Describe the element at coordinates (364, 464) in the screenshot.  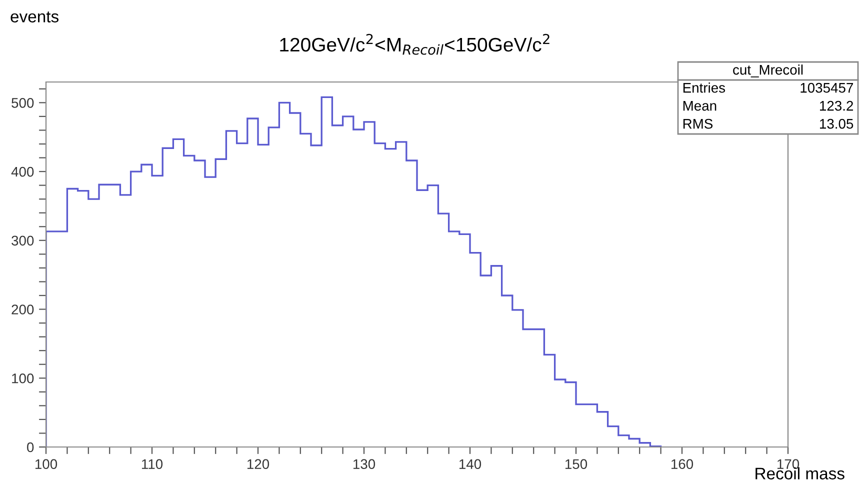
I see `x-tick-label: 130` at that location.